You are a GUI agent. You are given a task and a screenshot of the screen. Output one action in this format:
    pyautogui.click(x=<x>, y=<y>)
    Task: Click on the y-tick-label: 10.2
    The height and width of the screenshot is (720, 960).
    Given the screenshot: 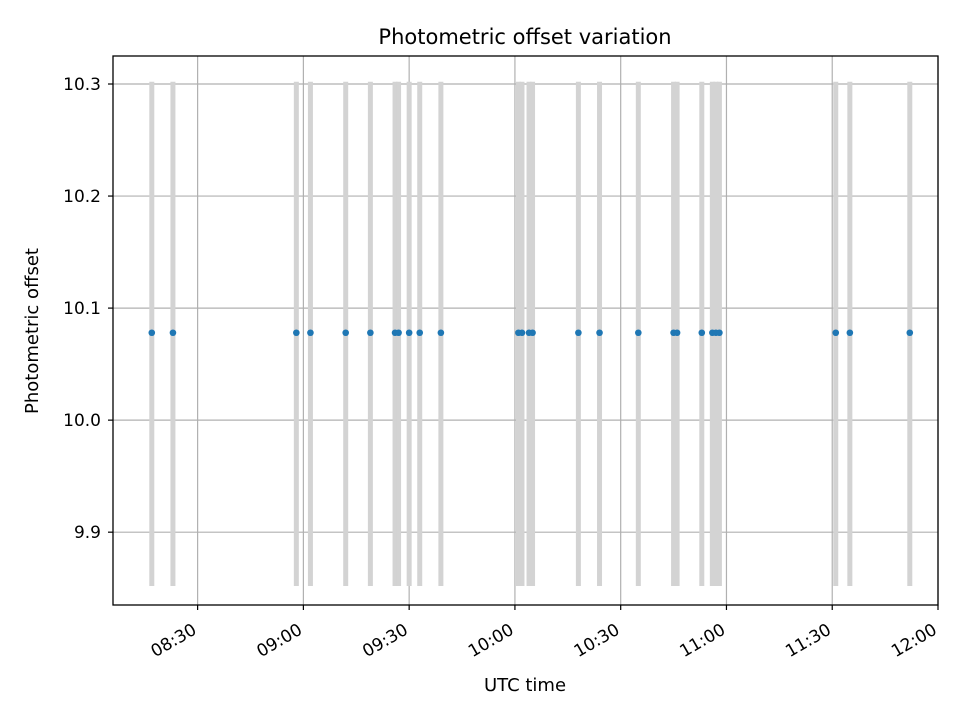 What is the action you would take?
    pyautogui.click(x=82, y=197)
    